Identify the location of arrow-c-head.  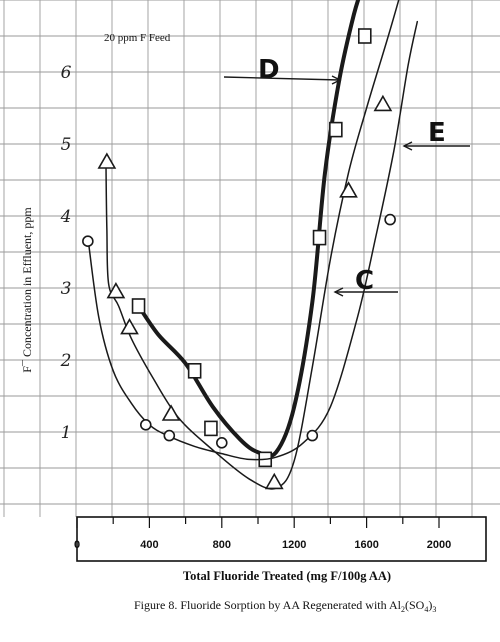
(338, 292).